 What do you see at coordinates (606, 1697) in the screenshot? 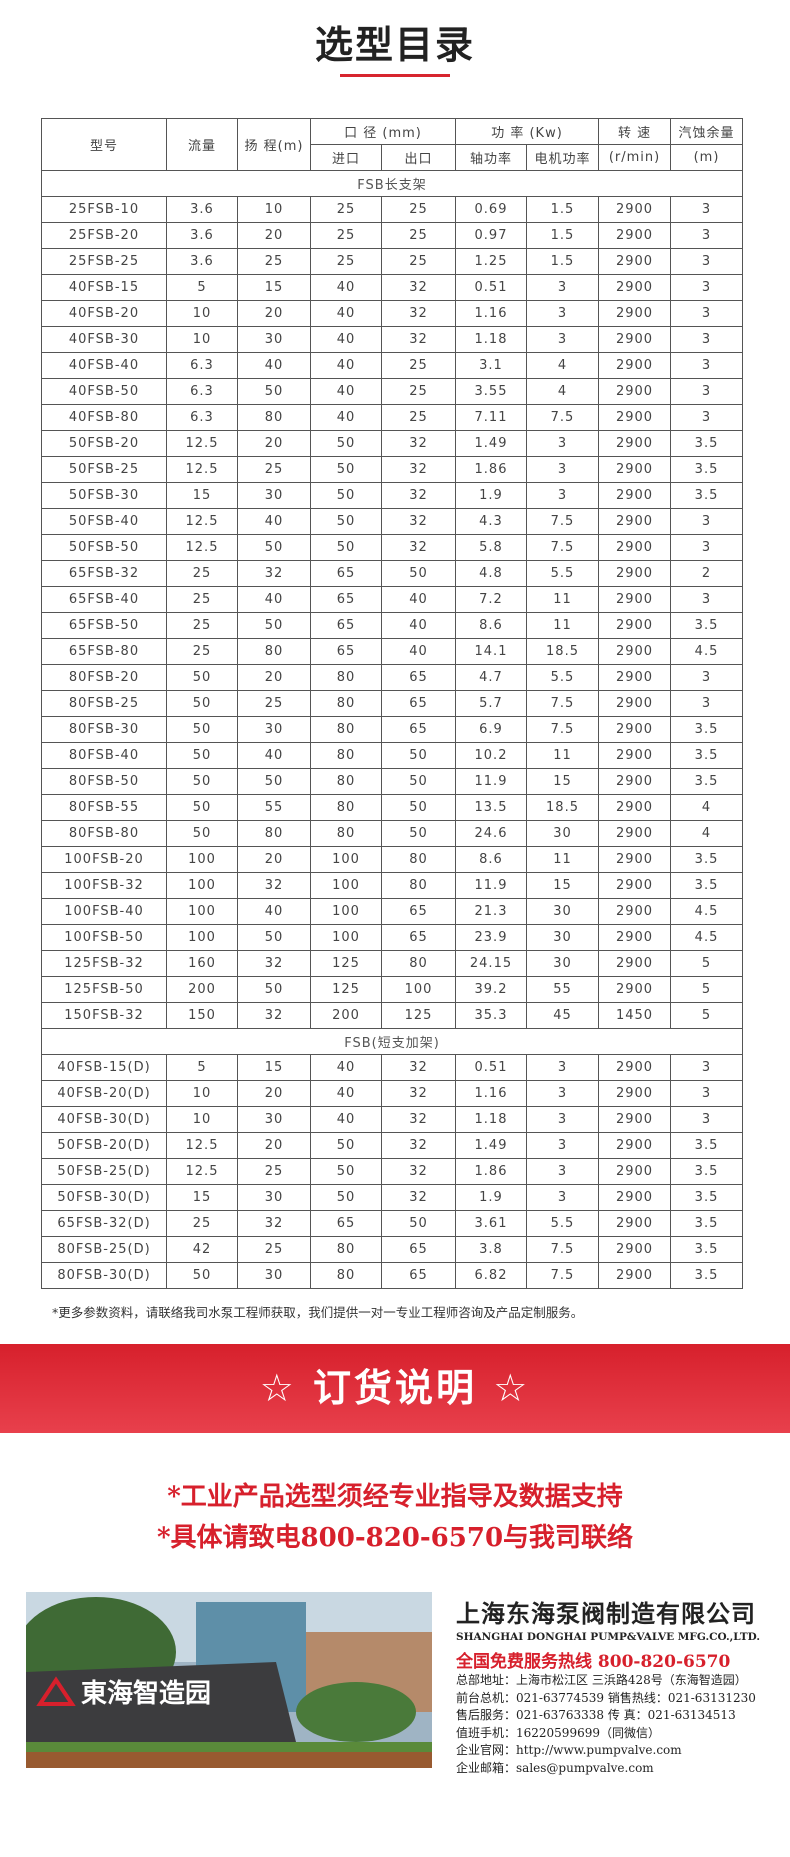
I see `contact-line: 前台总机：021-63774539 销售热线：021-63131230` at bounding box center [606, 1697].